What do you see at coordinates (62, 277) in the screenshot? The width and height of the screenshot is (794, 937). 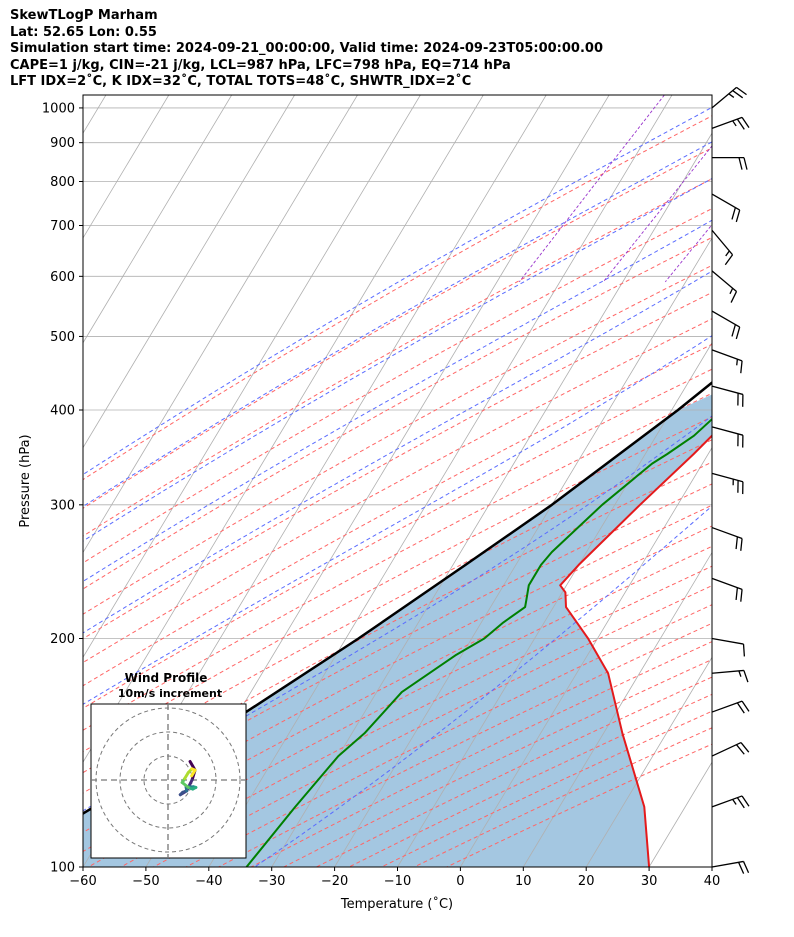 I see `y-tick-label: 600` at bounding box center [62, 277].